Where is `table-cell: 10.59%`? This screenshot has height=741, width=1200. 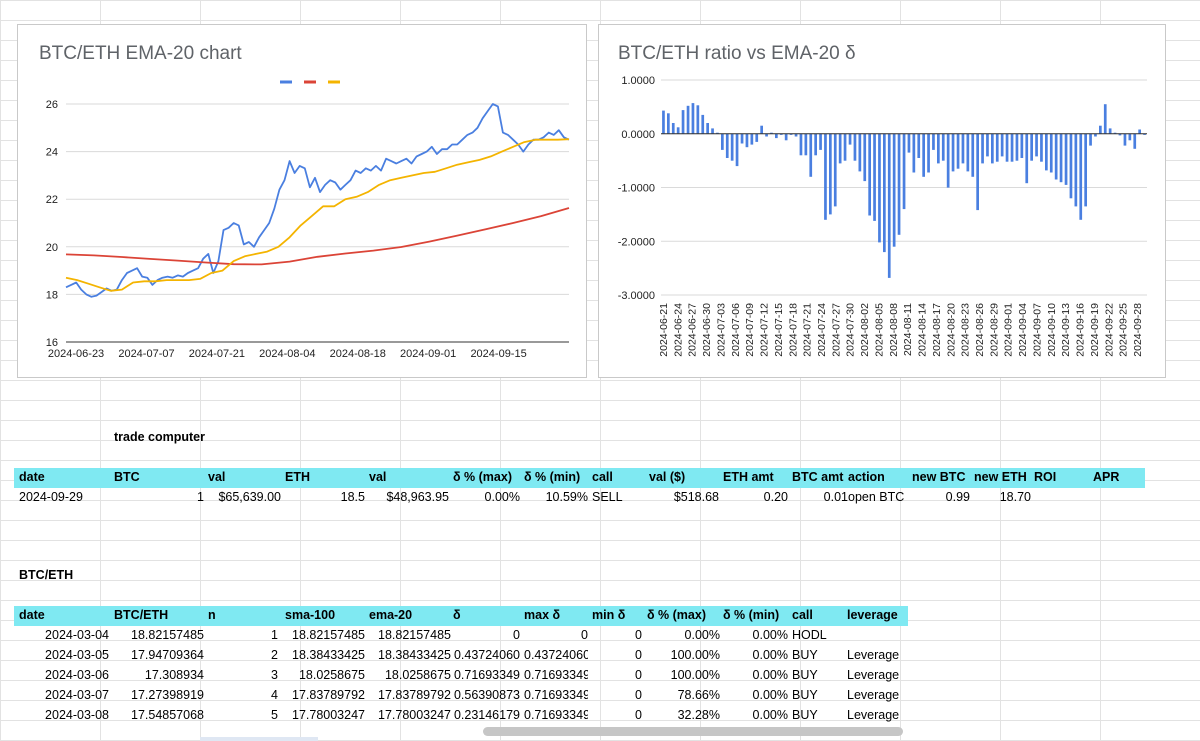
table-cell: 10.59% is located at coordinates (566, 497).